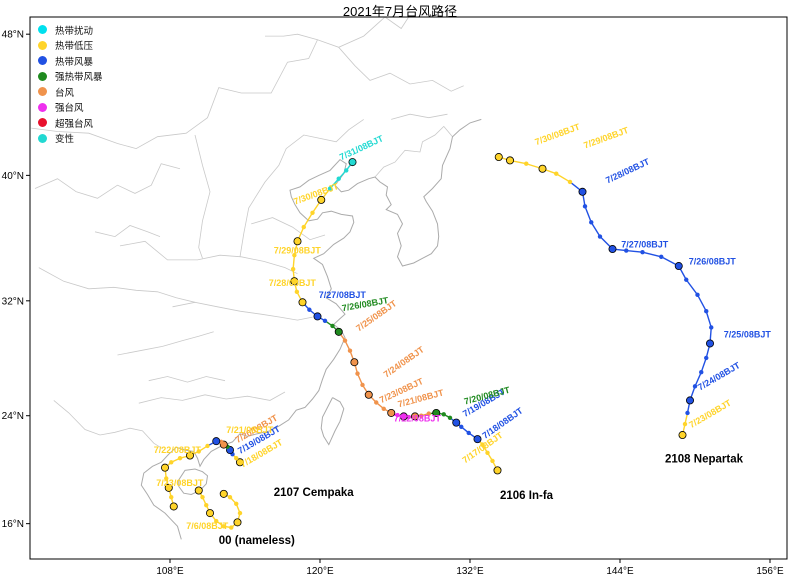  I want to click on x-tick-label: 144°E, so click(620, 571).